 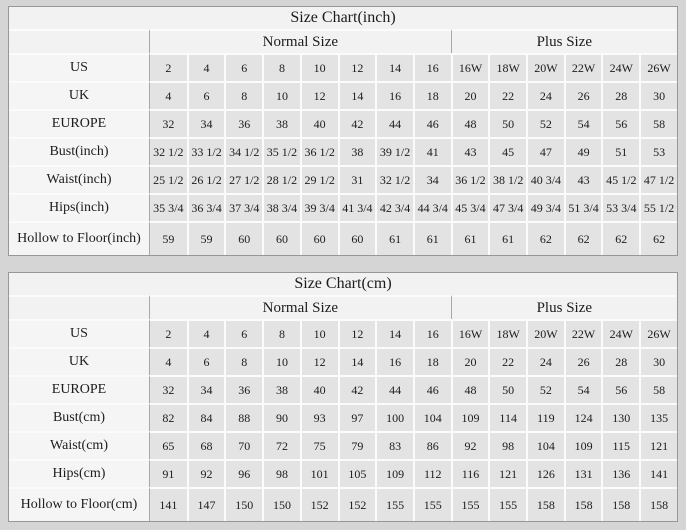 I want to click on cell-value: 68, so click(x=205, y=445).